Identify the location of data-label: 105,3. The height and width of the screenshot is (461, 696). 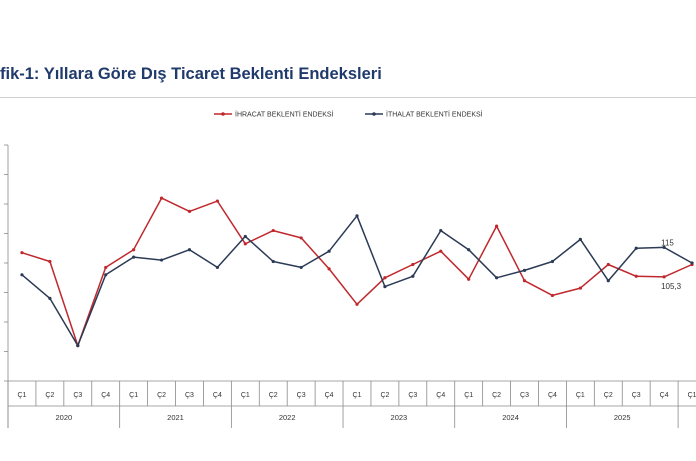
(671, 286).